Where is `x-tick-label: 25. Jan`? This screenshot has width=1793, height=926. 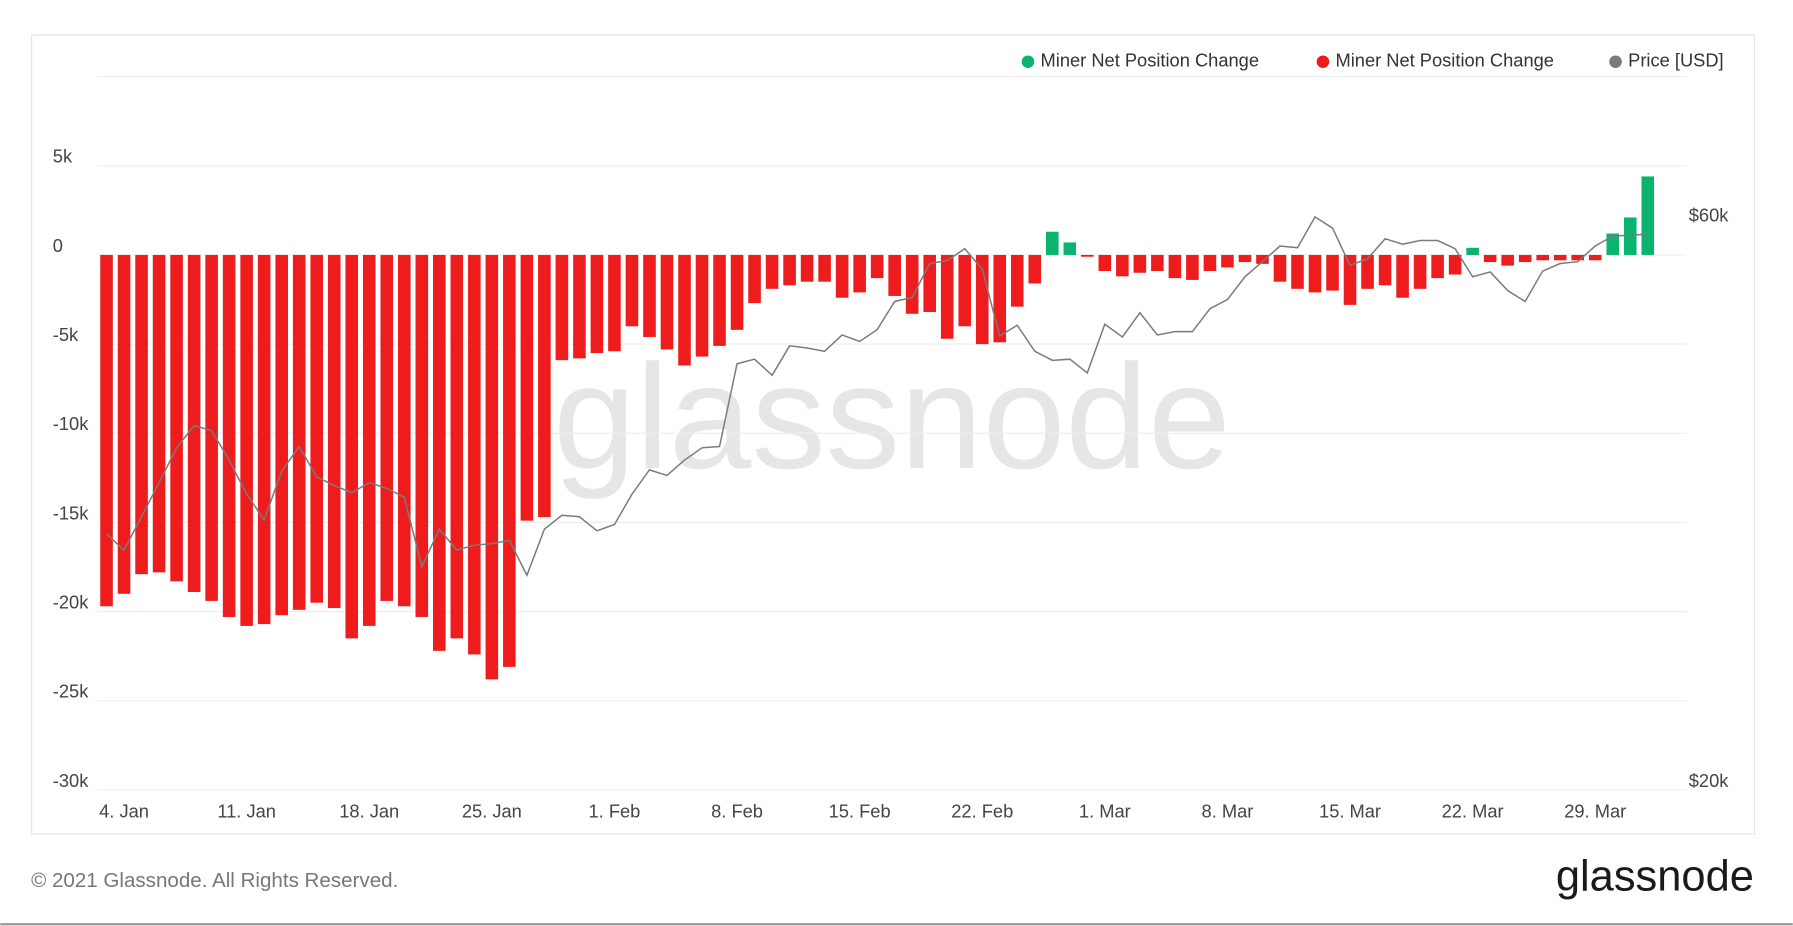
x-tick-label: 25. Jan is located at coordinates (492, 811).